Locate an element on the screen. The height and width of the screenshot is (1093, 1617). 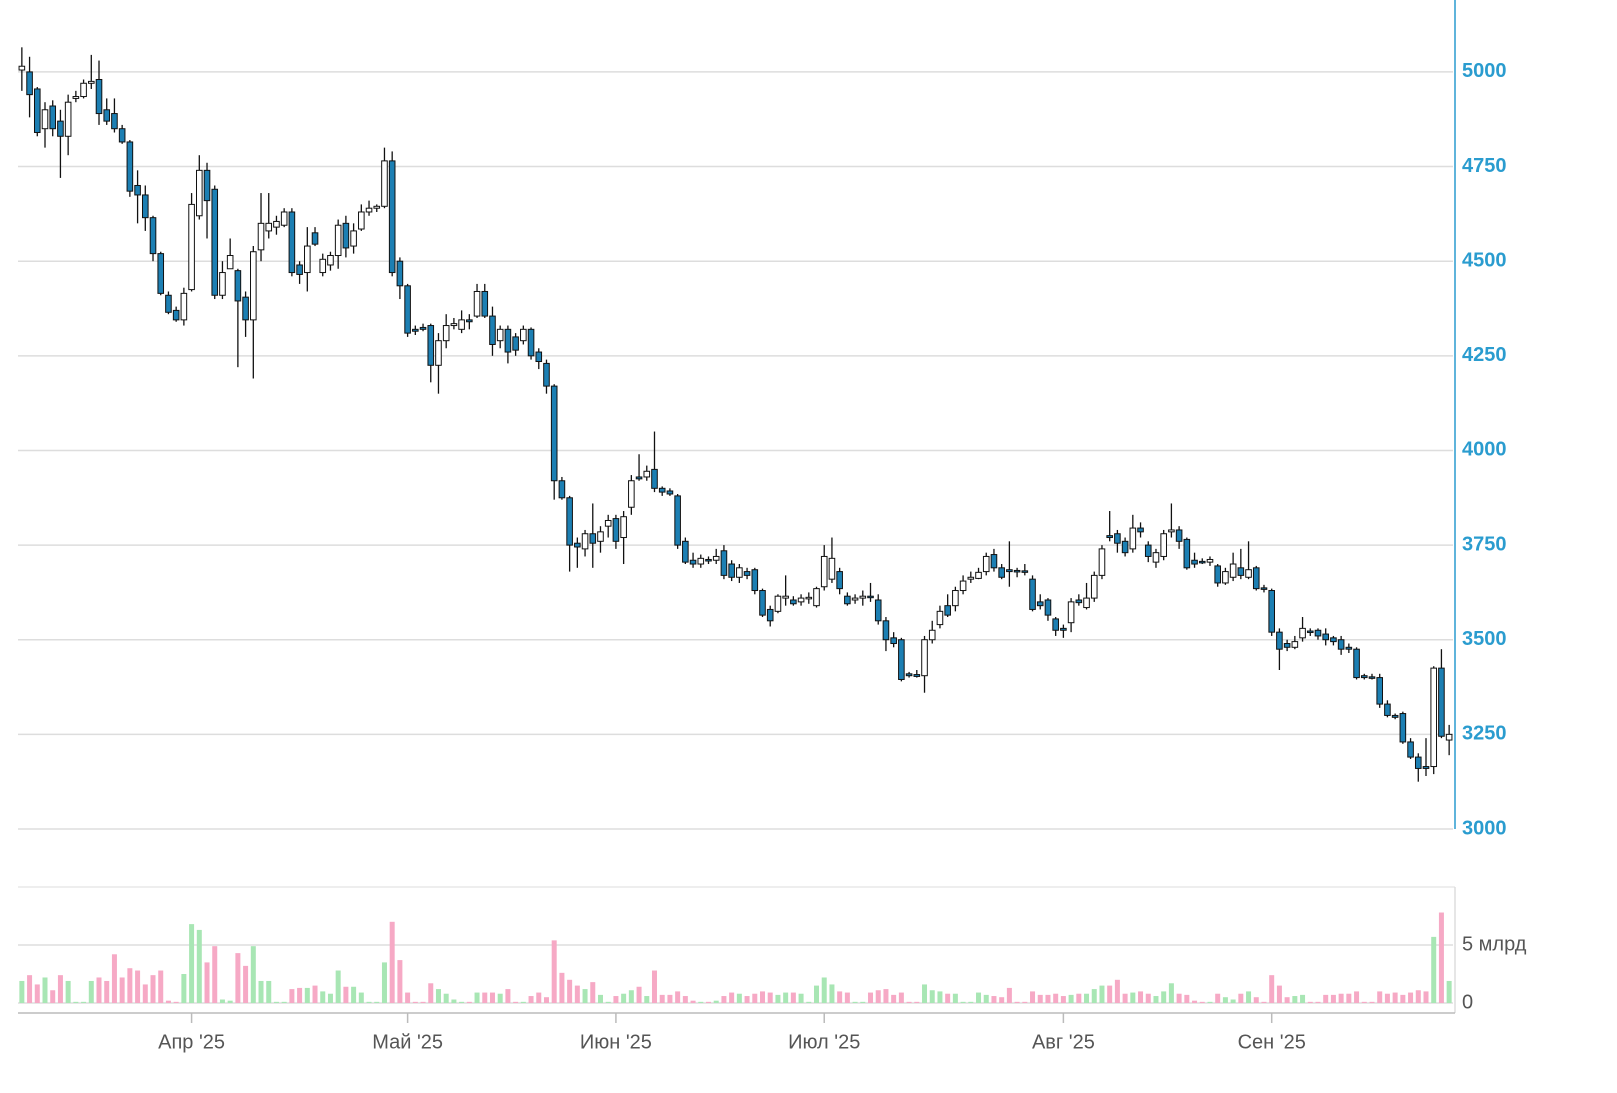
x-tick-label: Авг '25 is located at coordinates (1063, 1042).